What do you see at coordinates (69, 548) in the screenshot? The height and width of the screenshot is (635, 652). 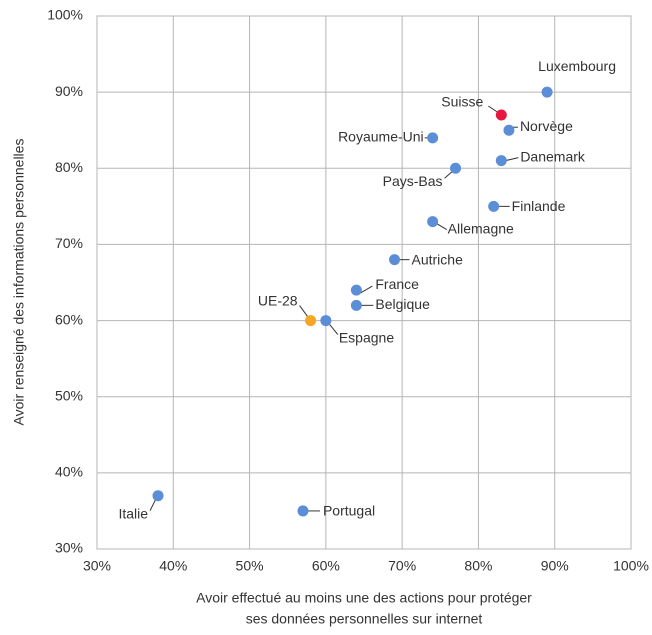 I see `y-tick-label: 30%` at bounding box center [69, 548].